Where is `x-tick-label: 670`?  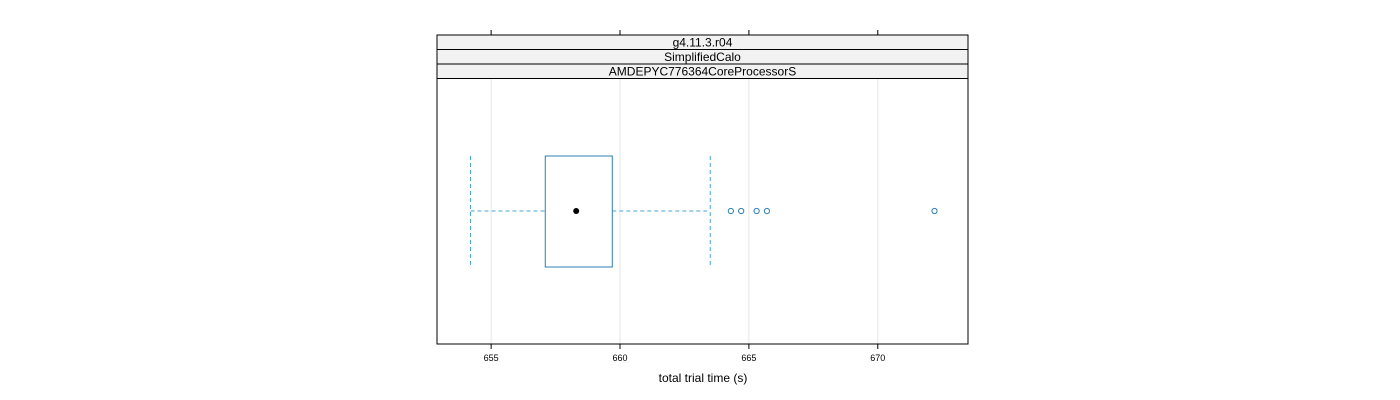 x-tick-label: 670 is located at coordinates (877, 358).